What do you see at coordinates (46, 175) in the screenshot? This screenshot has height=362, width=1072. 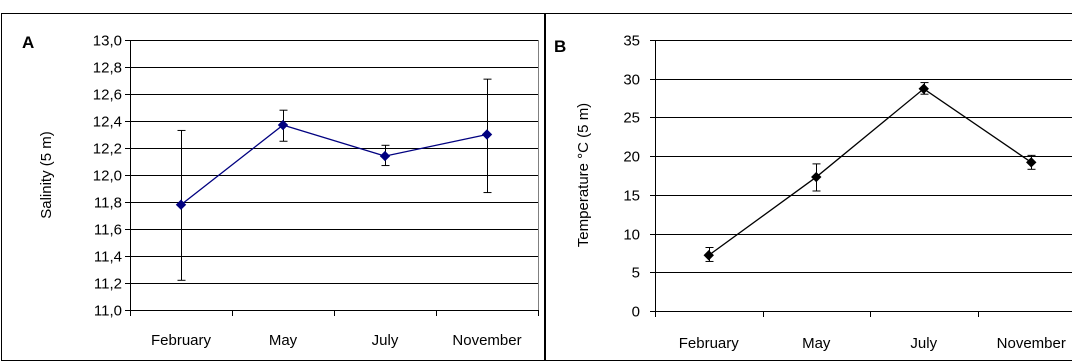 I see `y-axis-title: Salinity (5 m)` at bounding box center [46, 175].